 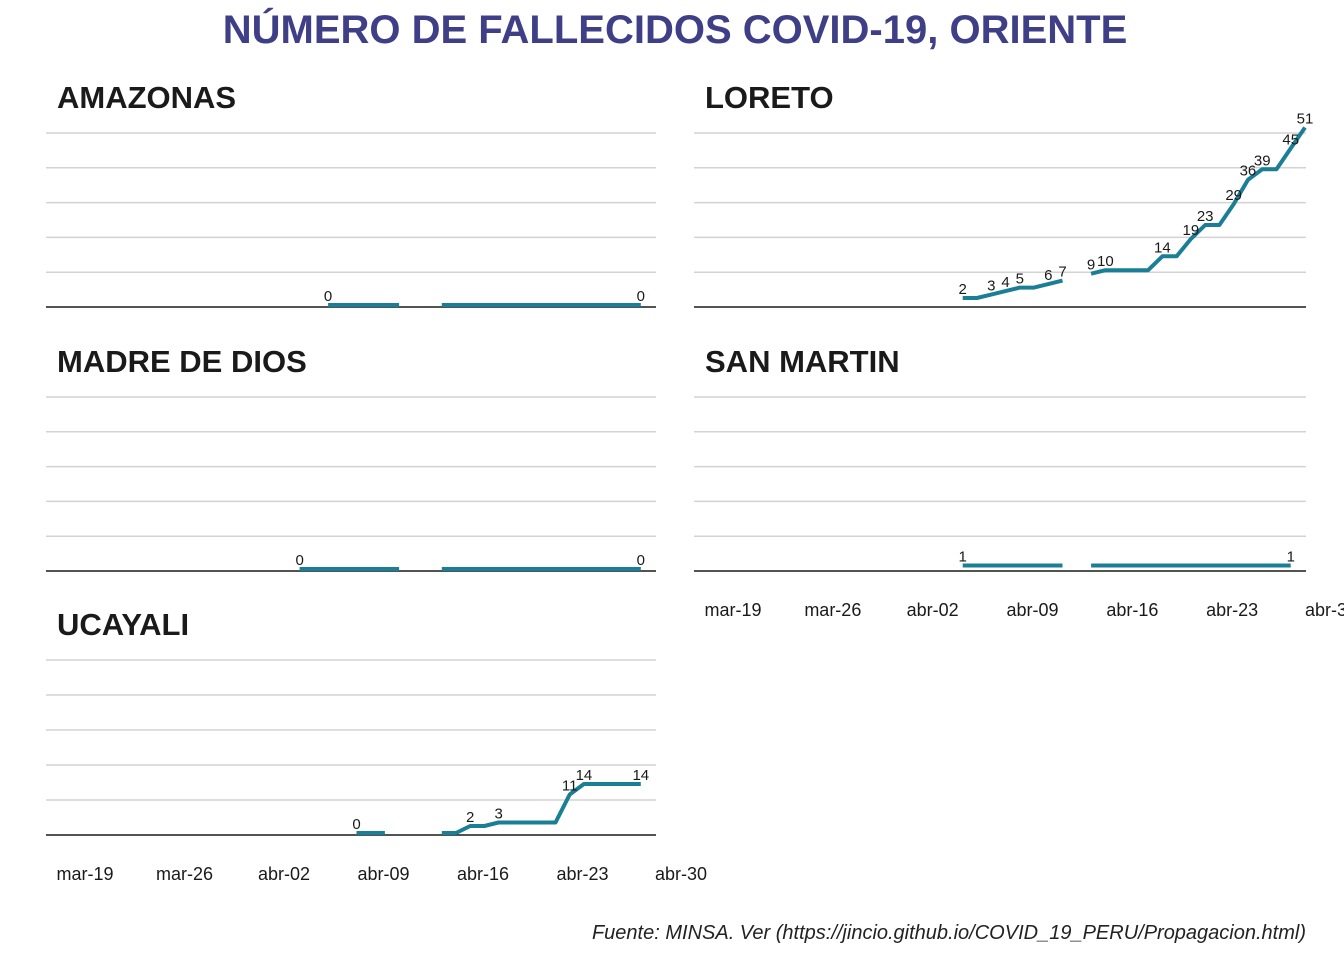 What do you see at coordinates (541, 808) in the screenshot?
I see `series-line-ucayali` at bounding box center [541, 808].